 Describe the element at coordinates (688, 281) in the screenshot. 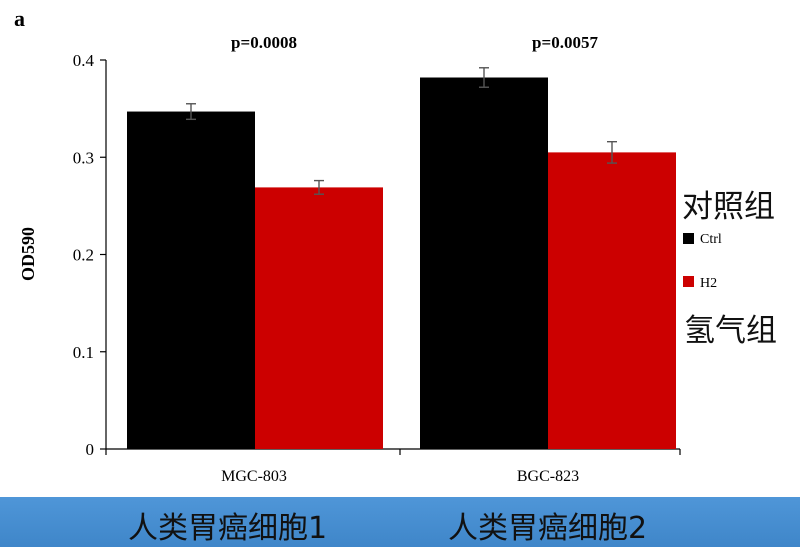

I see `legend-swatch-h2` at that location.